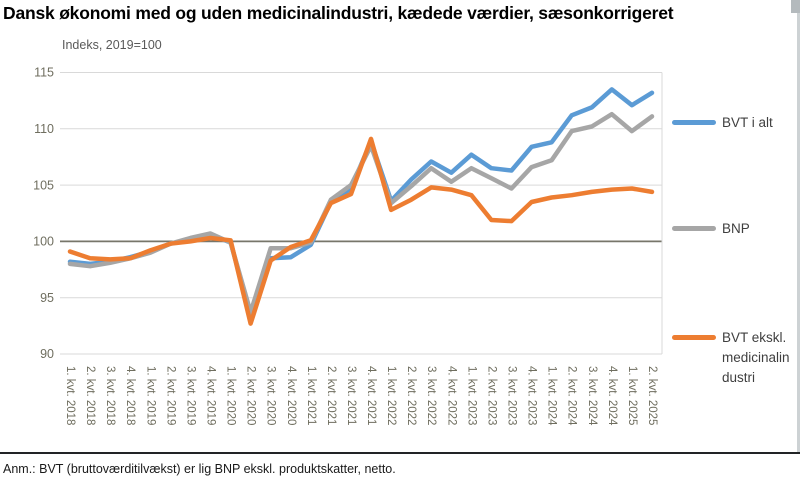  Describe the element at coordinates (351, 395) in the screenshot. I see `x-tick-label: 3. kvt. 2021` at that location.